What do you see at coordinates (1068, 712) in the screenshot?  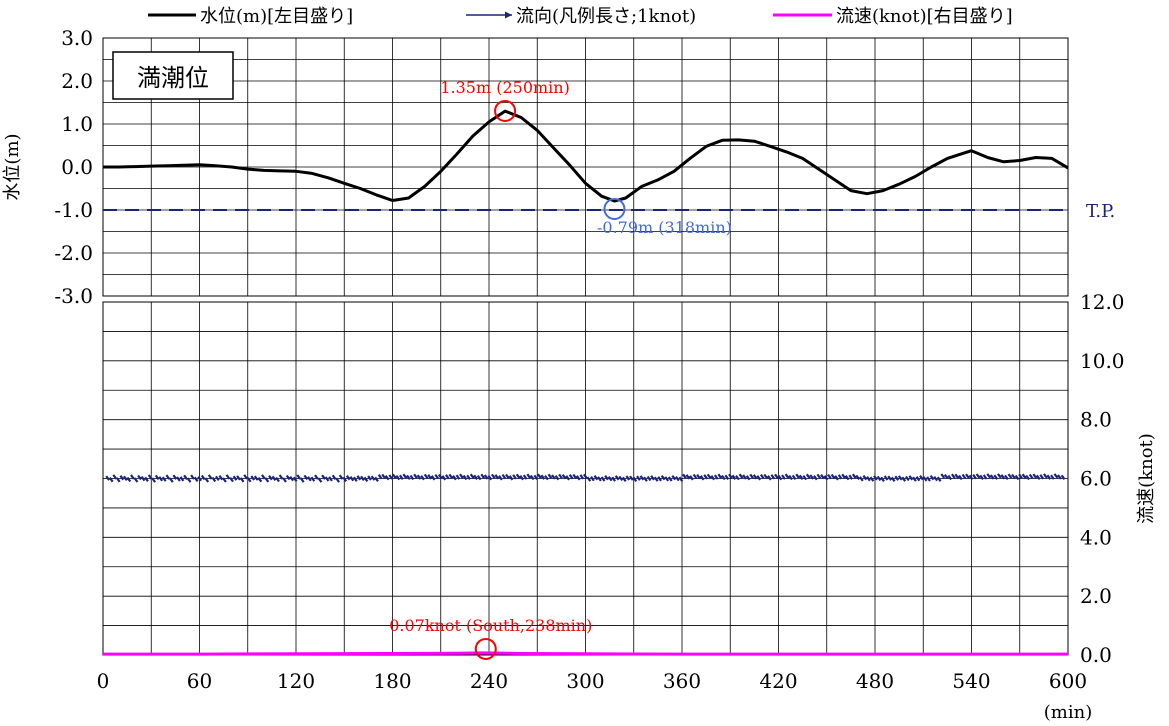 I see `x-axis-unit: (min)` at bounding box center [1068, 712].